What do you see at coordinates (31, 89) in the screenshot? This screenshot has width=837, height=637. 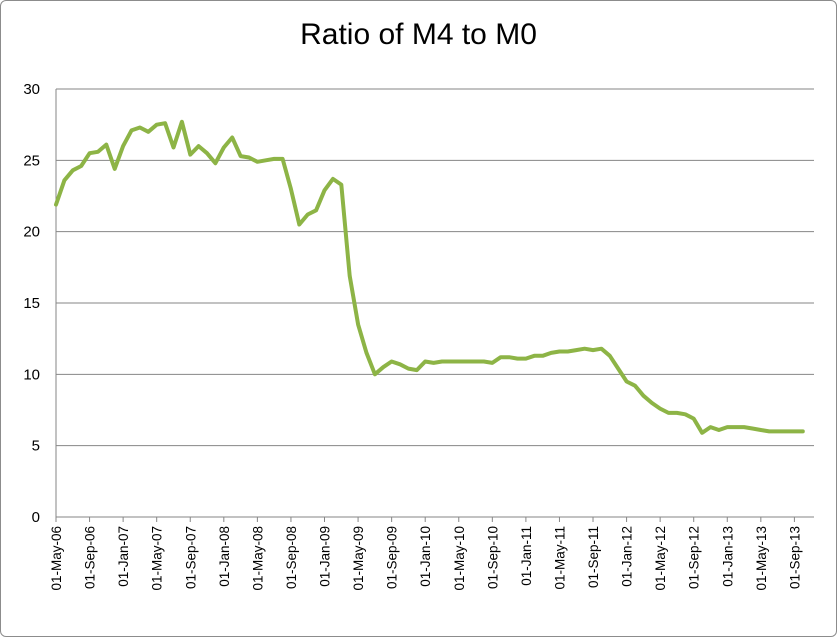 I see `y-tick-label: 30` at bounding box center [31, 89].